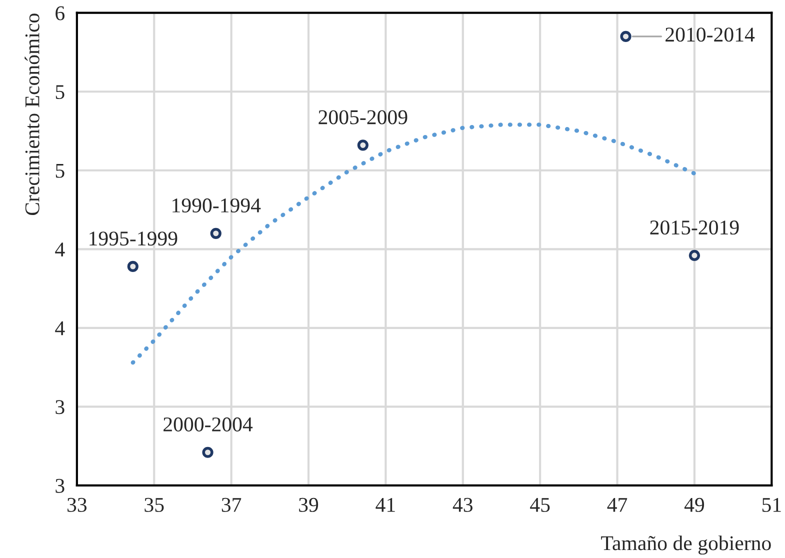  What do you see at coordinates (686, 545) in the screenshot?
I see `x-axis-title: Tamaño de gobierno` at bounding box center [686, 545].